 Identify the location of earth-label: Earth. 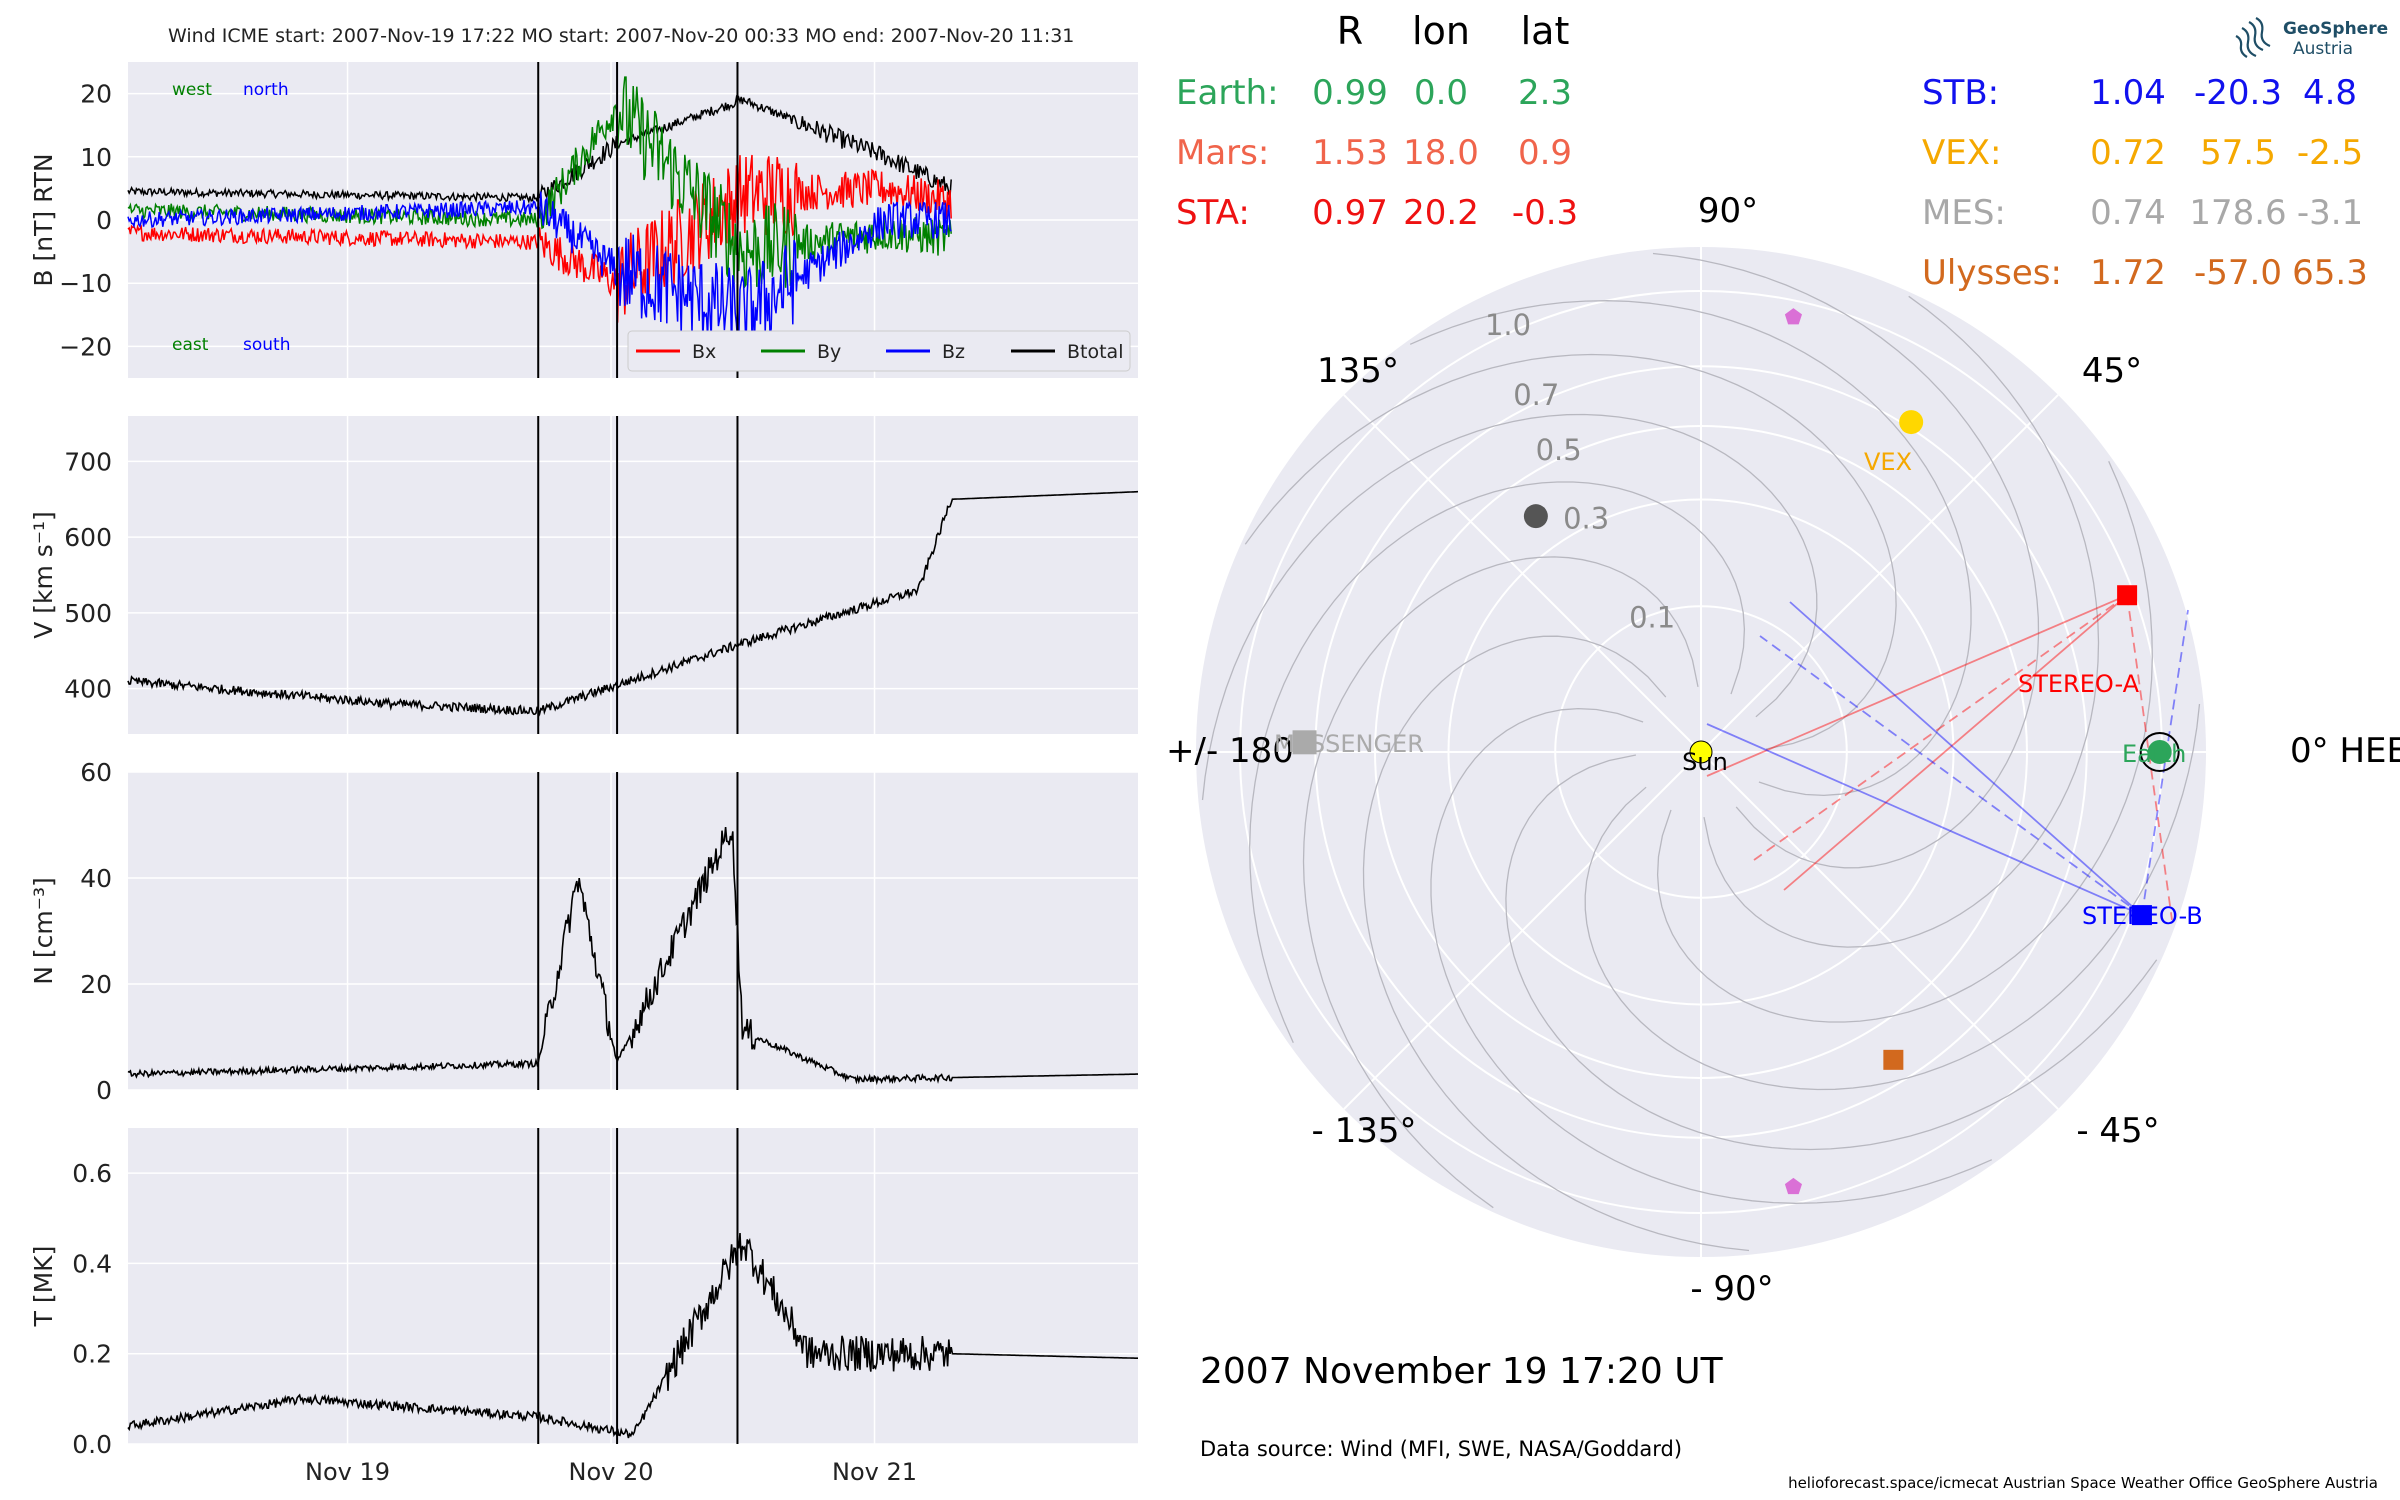
(2154, 754).